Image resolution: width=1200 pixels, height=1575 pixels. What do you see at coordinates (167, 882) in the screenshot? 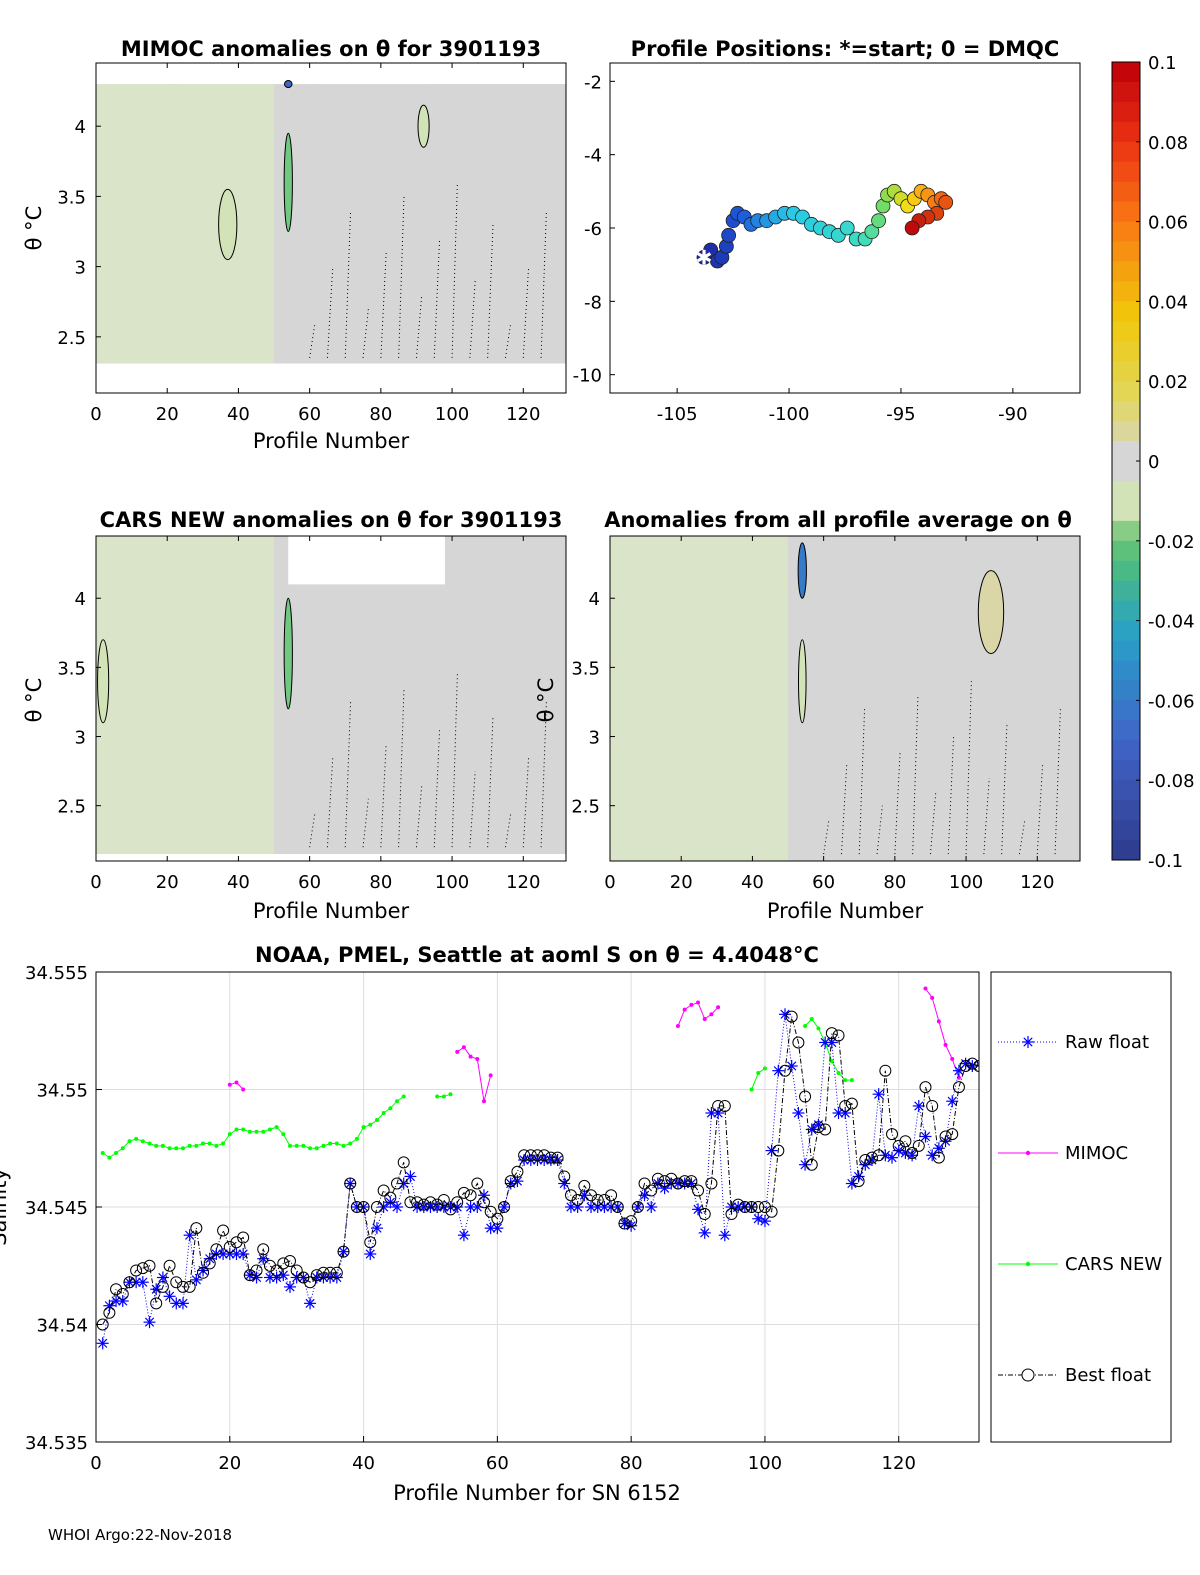
I see `cars-xtick-label: 20` at bounding box center [167, 882].